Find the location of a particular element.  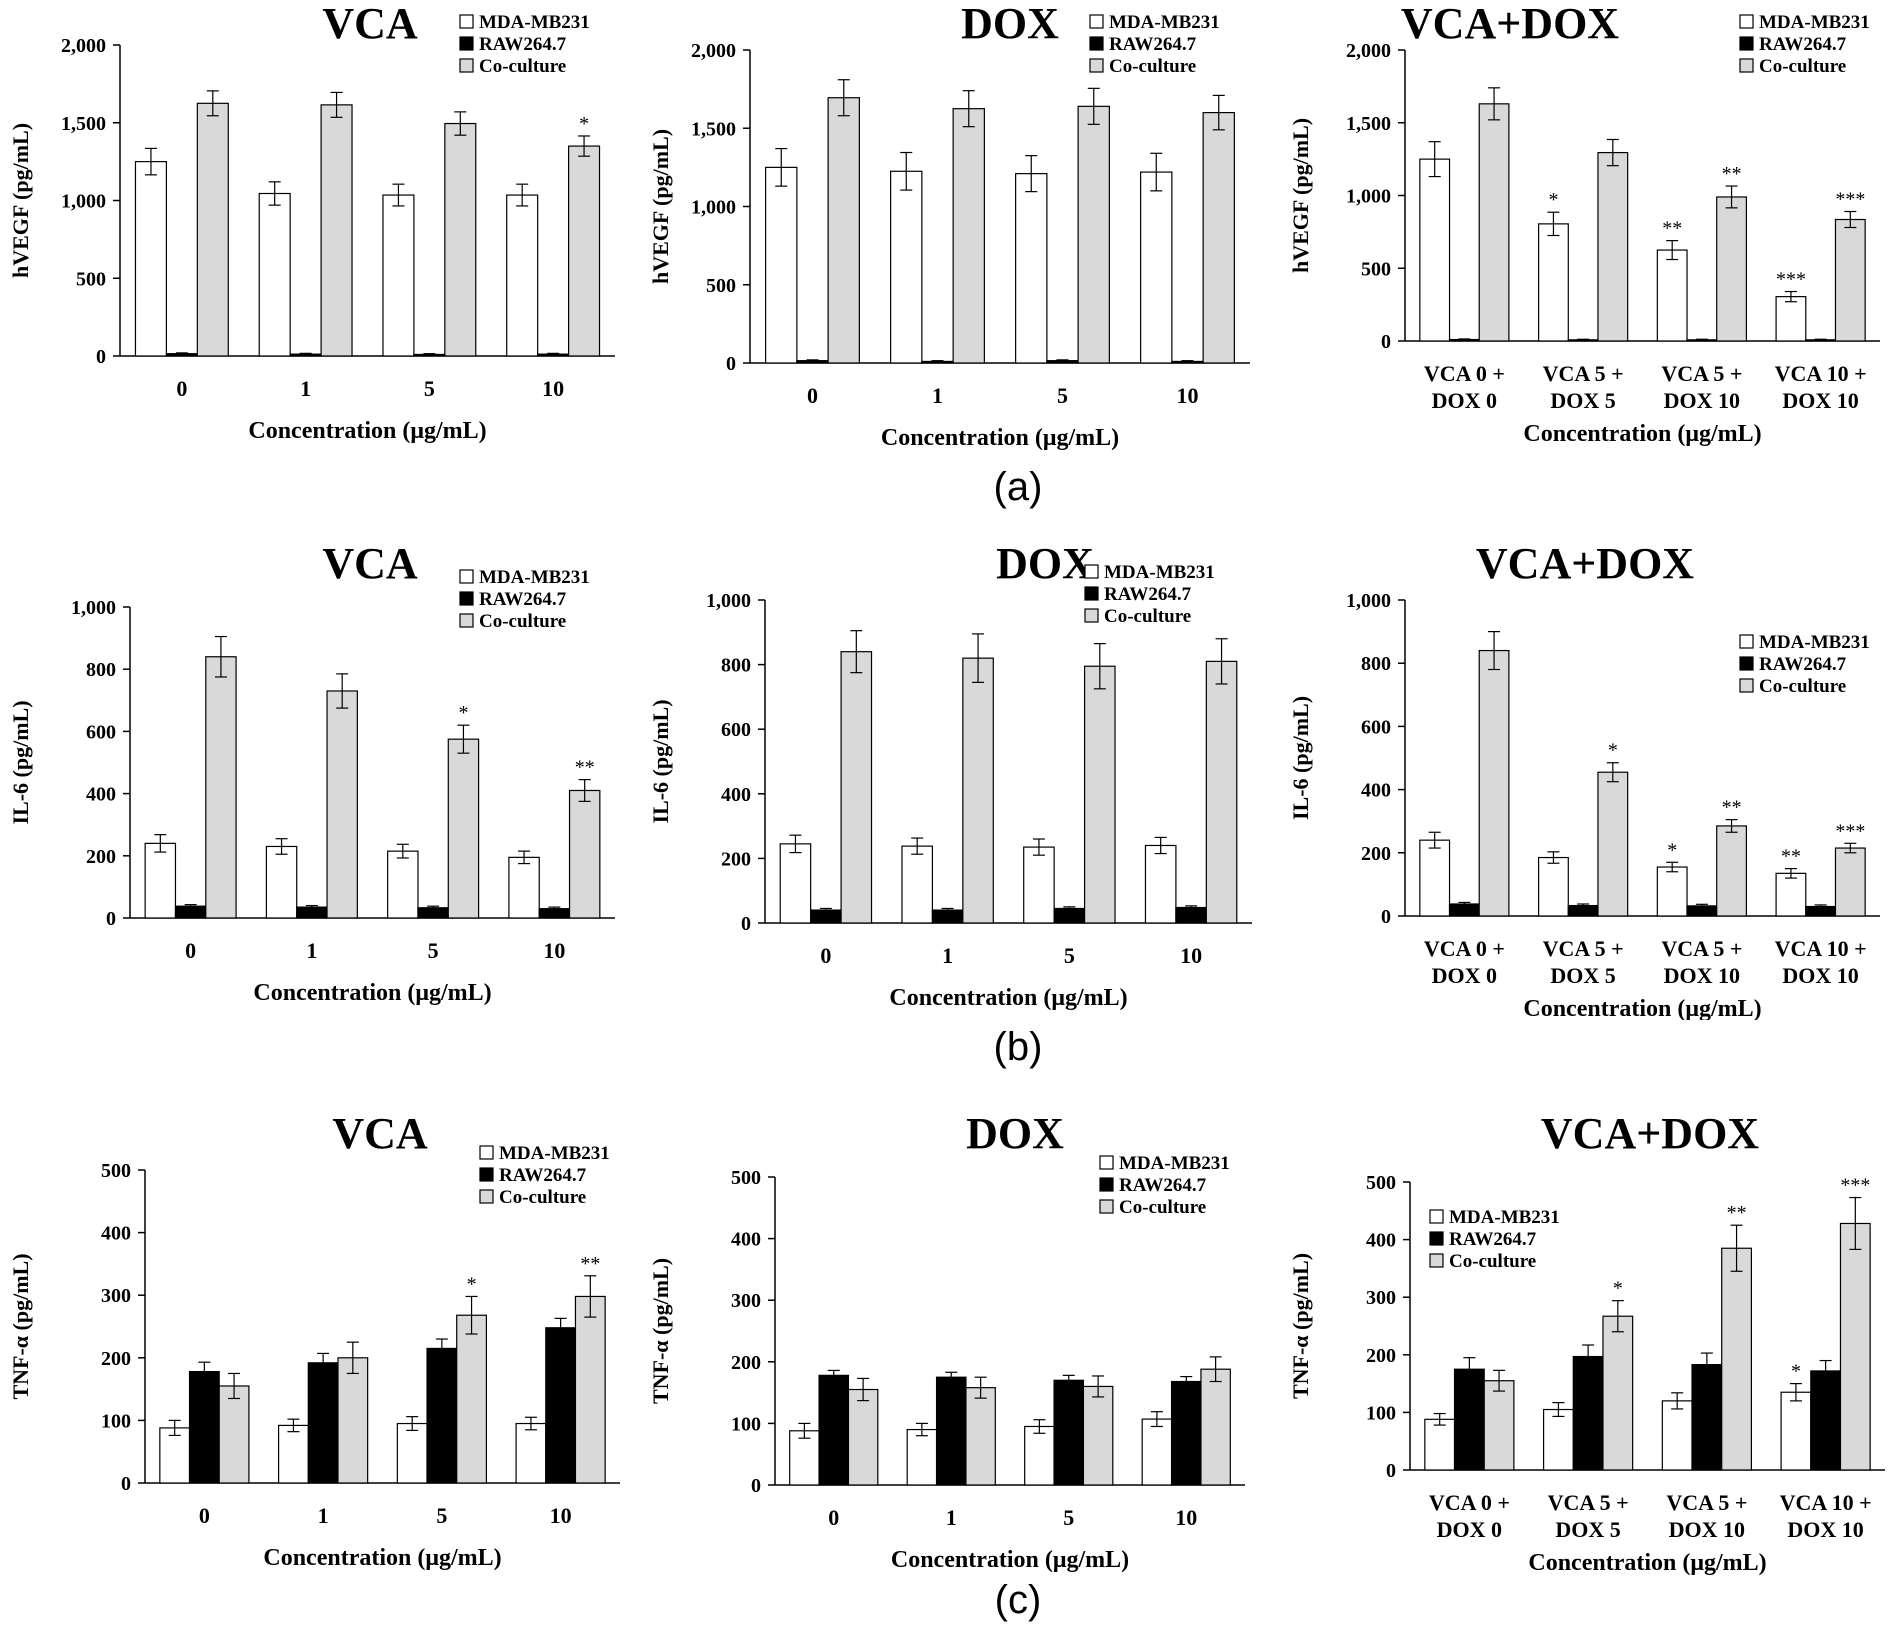

y-tick-label: 600 is located at coordinates (1376, 727).